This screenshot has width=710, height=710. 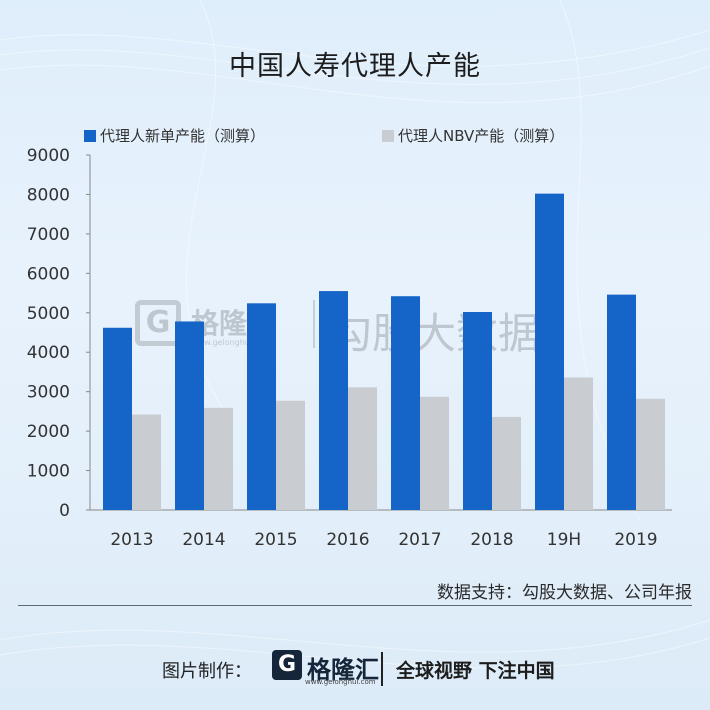 What do you see at coordinates (355, 605) in the screenshot?
I see `footer-divider` at bounding box center [355, 605].